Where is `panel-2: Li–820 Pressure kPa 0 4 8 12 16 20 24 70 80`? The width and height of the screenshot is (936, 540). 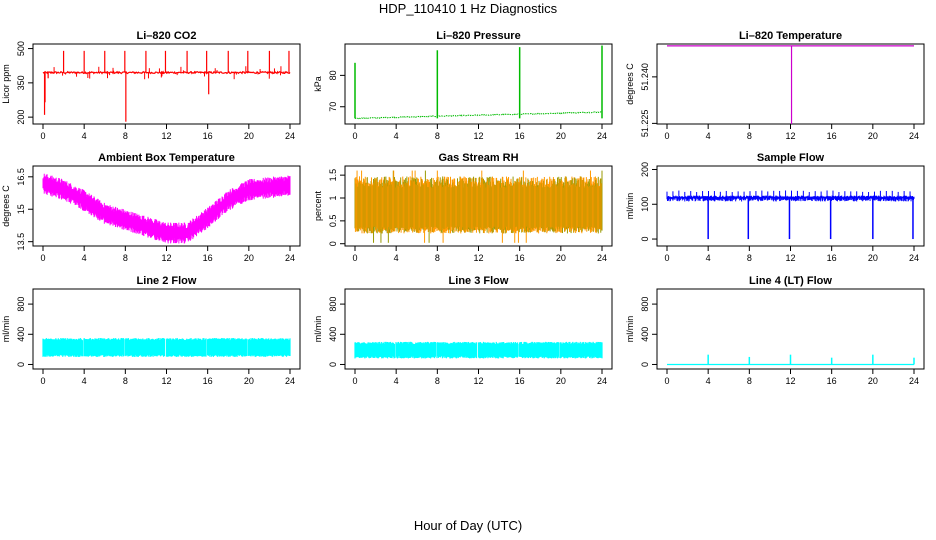 panel-2: Li–820 Pressure kPa 0 4 8 12 16 20 24 70 80 is located at coordinates (463, 85).